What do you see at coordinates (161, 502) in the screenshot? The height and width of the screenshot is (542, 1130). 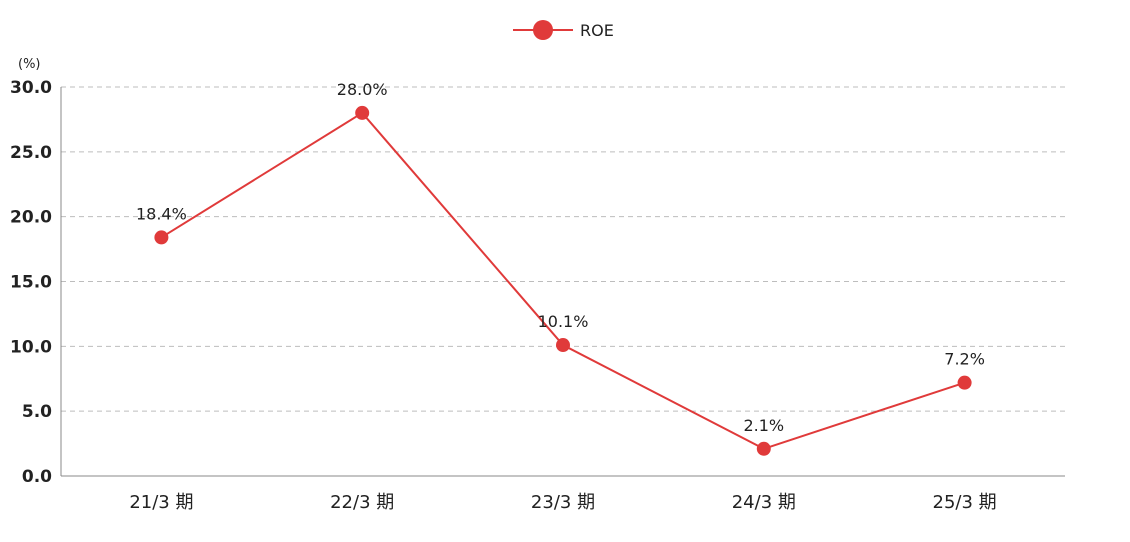 I see `x-tick-label: 21/3 期` at bounding box center [161, 502].